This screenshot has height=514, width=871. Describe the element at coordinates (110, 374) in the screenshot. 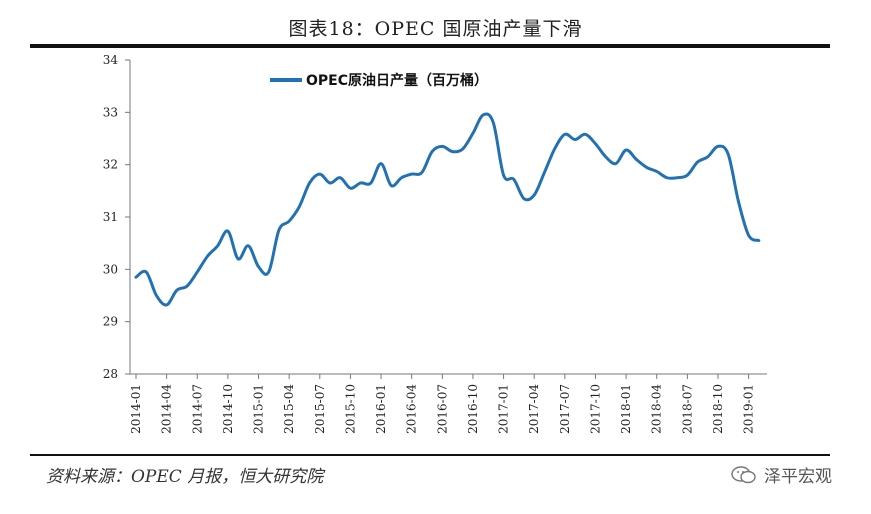

I see `y-tick-label: 28` at that location.